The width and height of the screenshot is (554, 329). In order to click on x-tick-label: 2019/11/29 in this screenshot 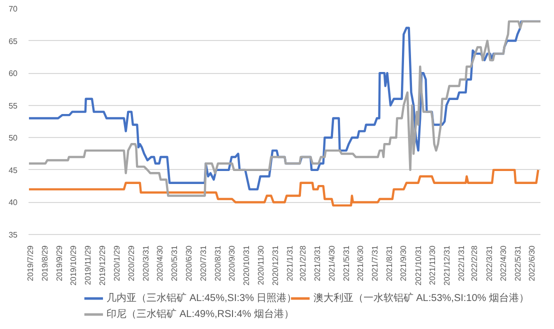, I will do `click(88, 264)`.